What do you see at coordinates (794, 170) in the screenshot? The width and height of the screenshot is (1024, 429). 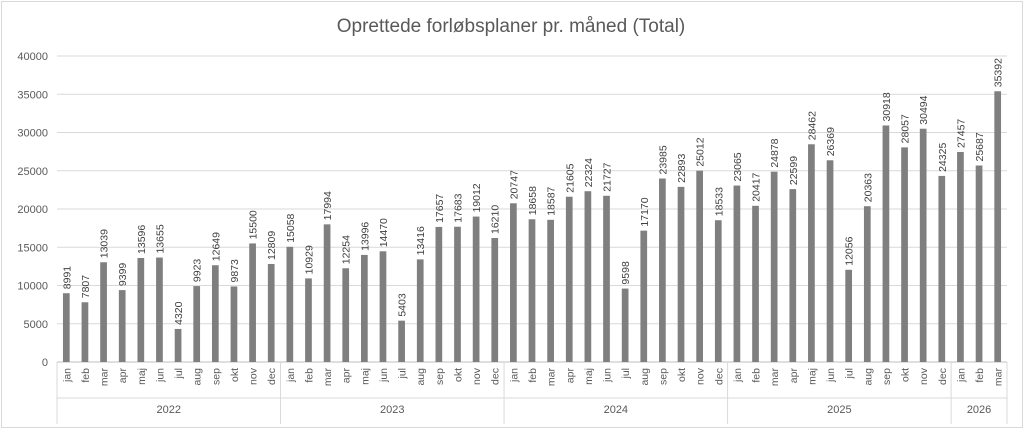 I see `data-label: 22599` at bounding box center [794, 170].